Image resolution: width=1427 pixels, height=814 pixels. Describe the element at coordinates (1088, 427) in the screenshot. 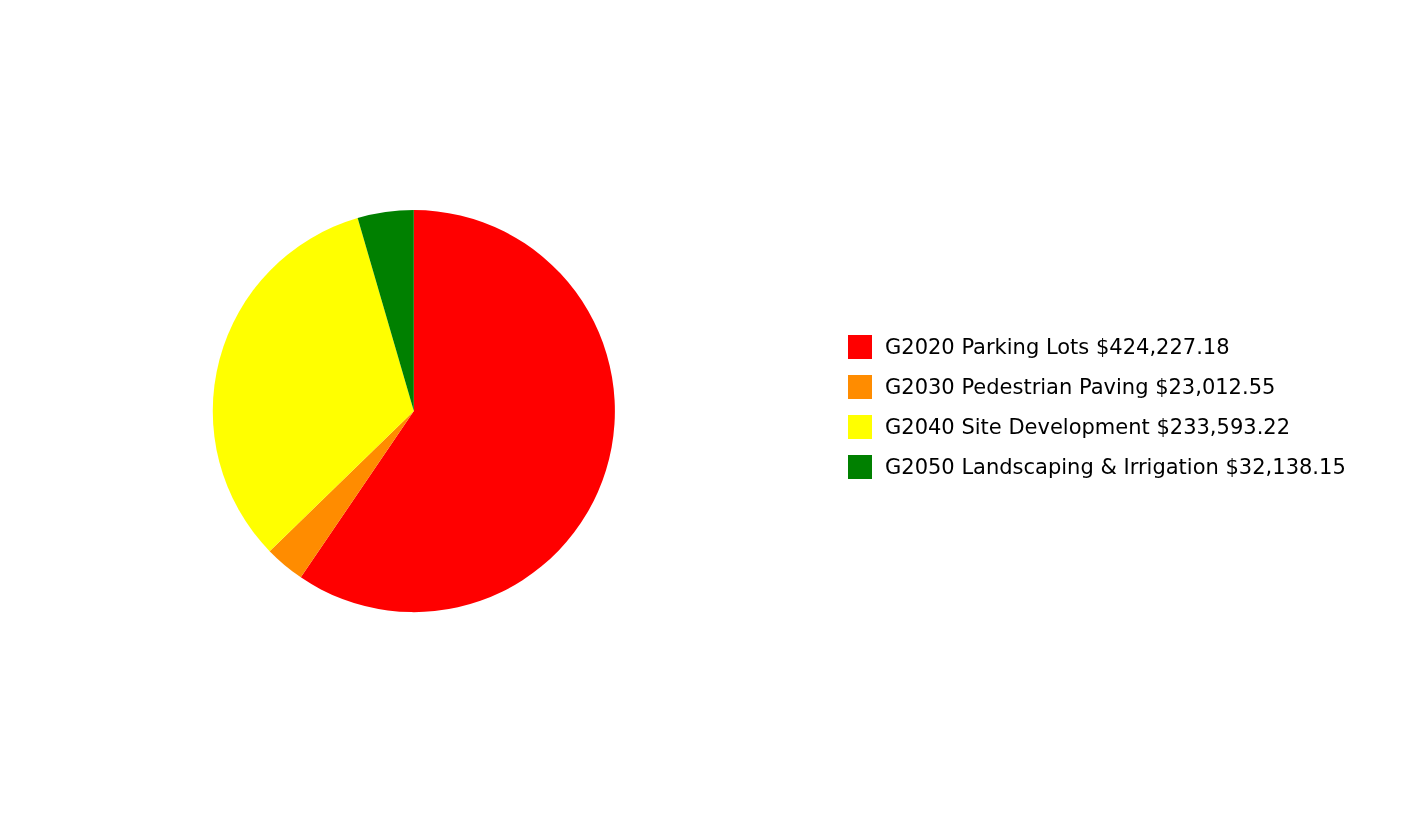

I see `legend-label: G2040 Site Development $233,593.22` at that location.